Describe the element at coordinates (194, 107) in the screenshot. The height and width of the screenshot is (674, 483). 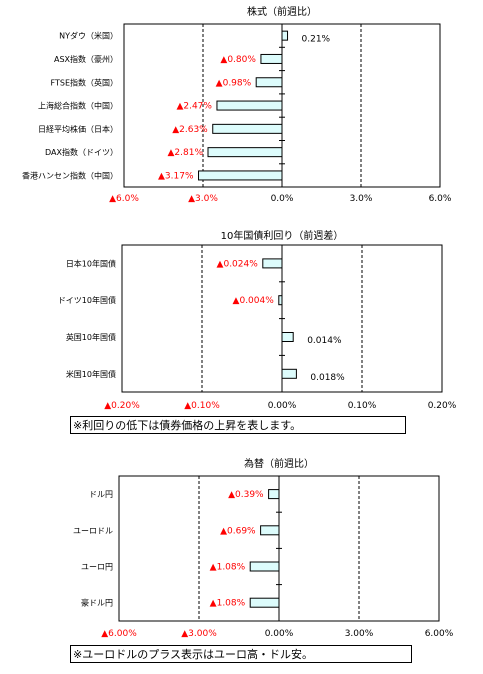
I see `chart-1-data-label: ▲2.47%` at that location.